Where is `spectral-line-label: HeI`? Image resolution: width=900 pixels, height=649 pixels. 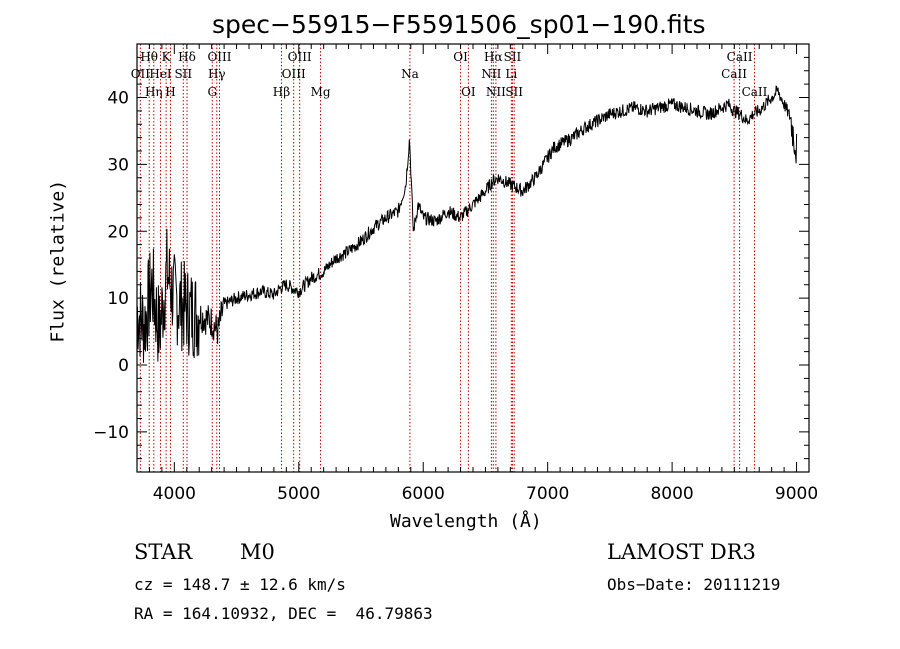
spectral-line-label: HeI is located at coordinates (160, 74).